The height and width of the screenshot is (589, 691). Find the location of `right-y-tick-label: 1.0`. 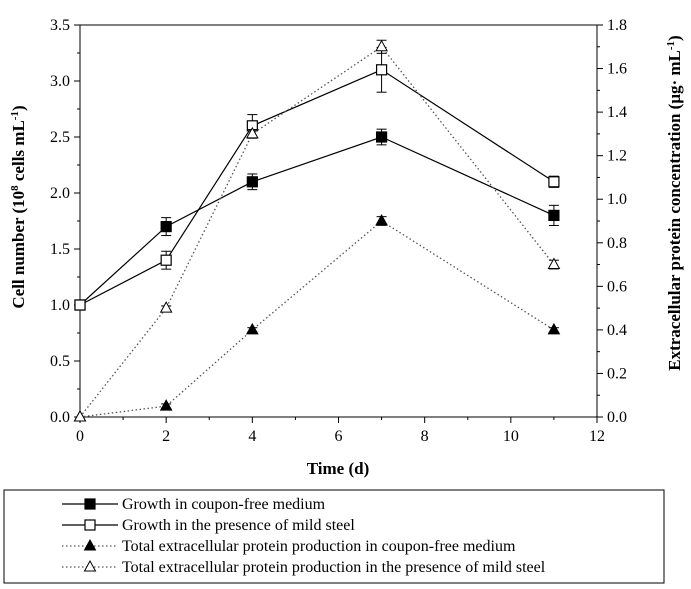

right-y-tick-label: 1.0 is located at coordinates (617, 199).